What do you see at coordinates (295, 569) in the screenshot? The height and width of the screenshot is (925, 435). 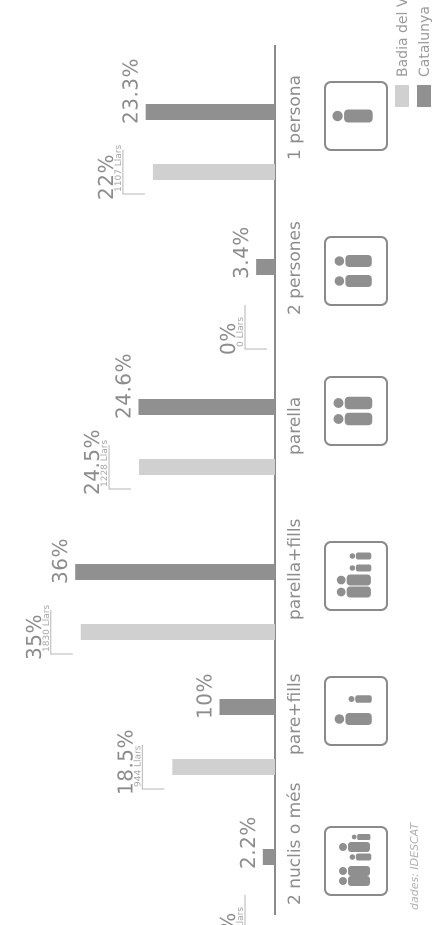 I see `category-label-parella-fills: parella+fills` at bounding box center [295, 569].